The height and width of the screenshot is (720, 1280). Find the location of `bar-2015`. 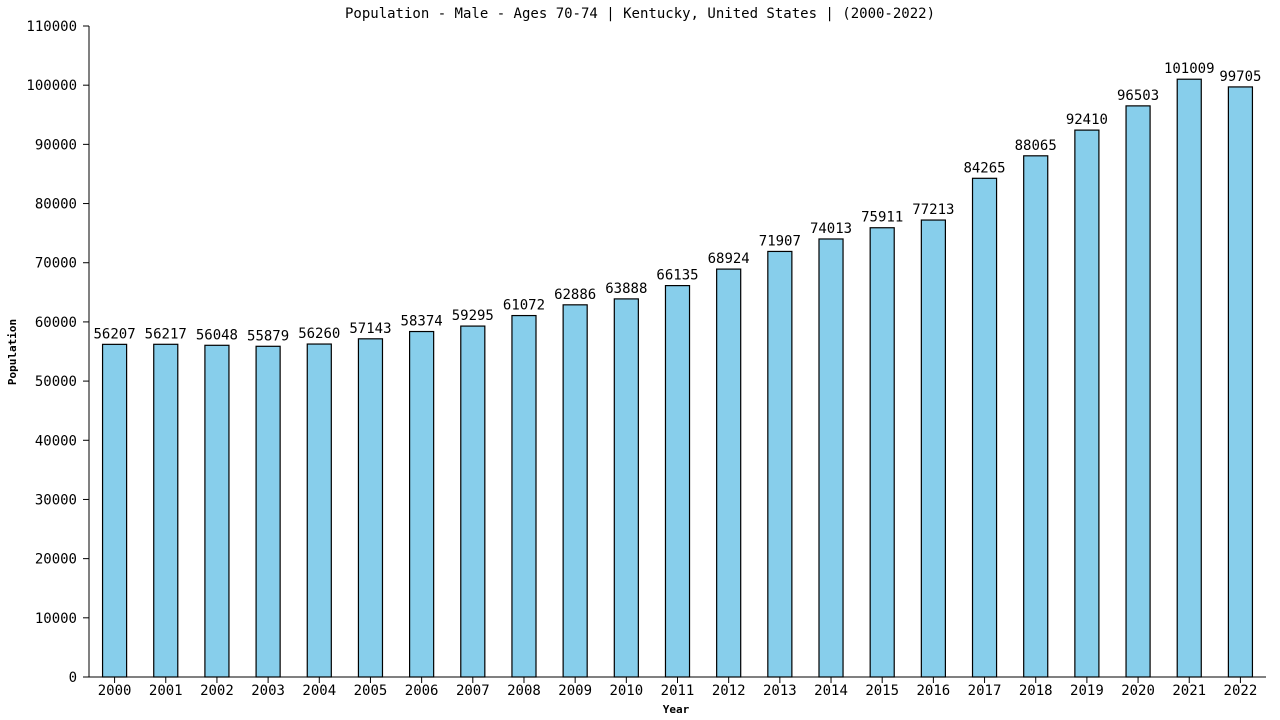

bar-2015 is located at coordinates (882, 452).